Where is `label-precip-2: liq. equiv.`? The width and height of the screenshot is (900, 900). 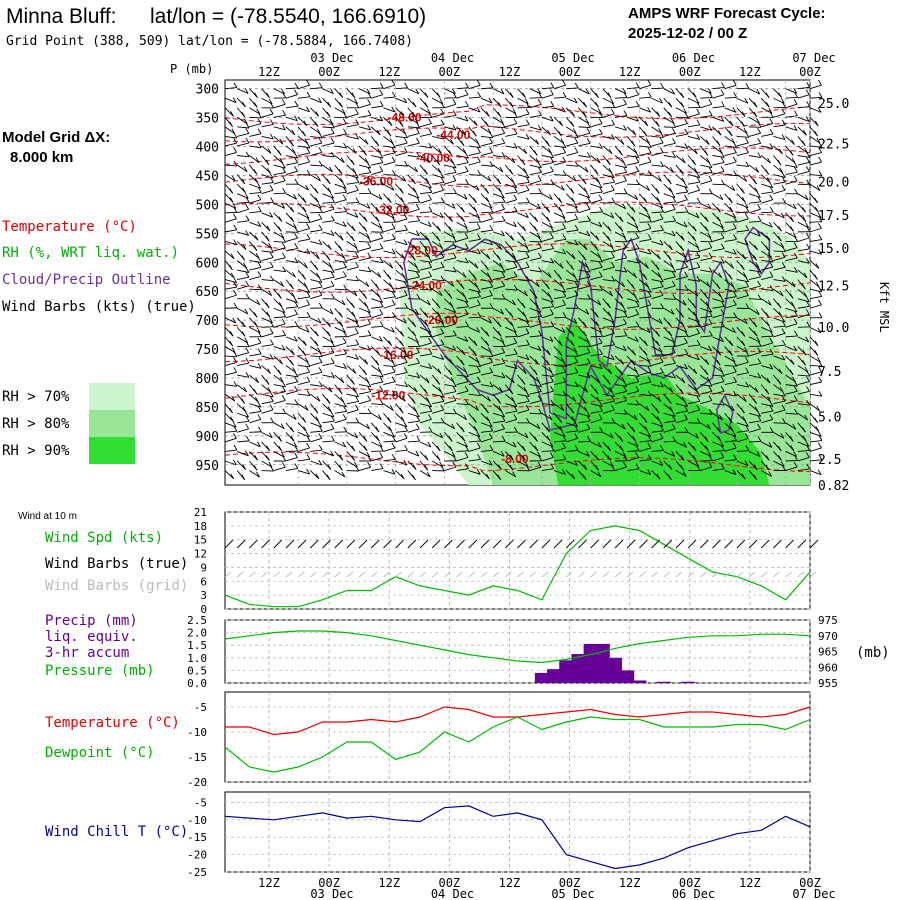 label-precip-2: liq. equiv. is located at coordinates (91, 637).